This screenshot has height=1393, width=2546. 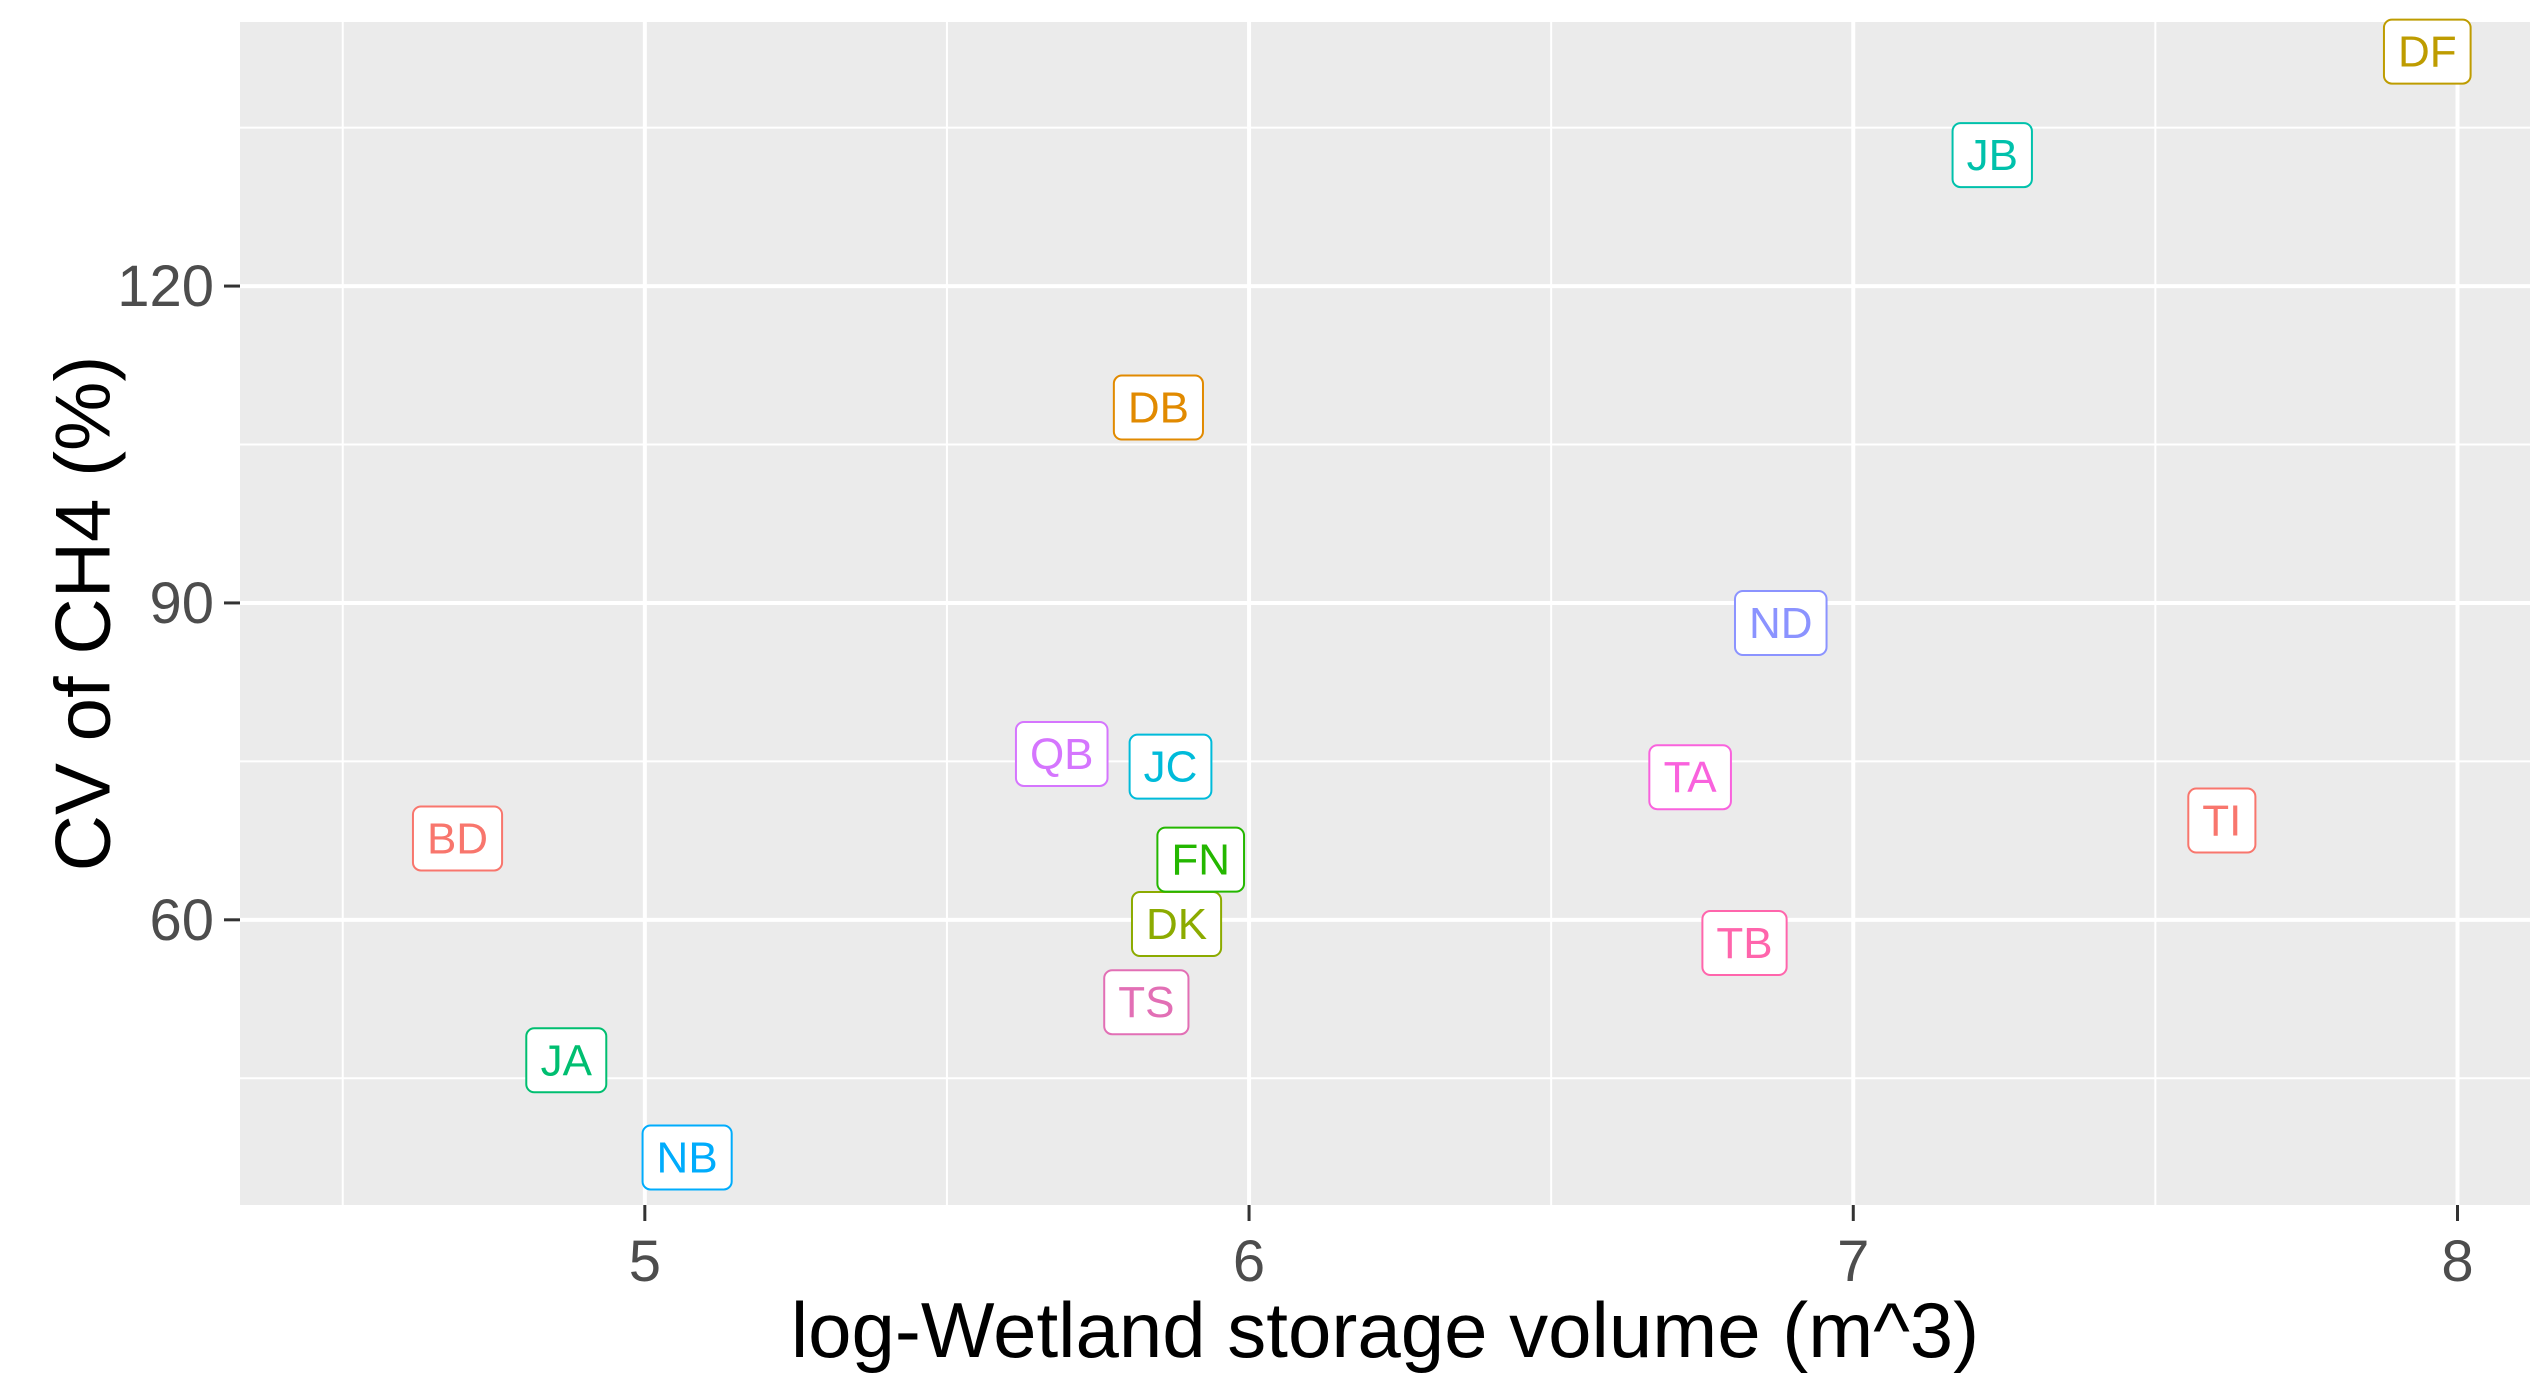 What do you see at coordinates (1551, 1261) in the screenshot?
I see `x-axis-tick-labels: 5 6 7 8` at bounding box center [1551, 1261].